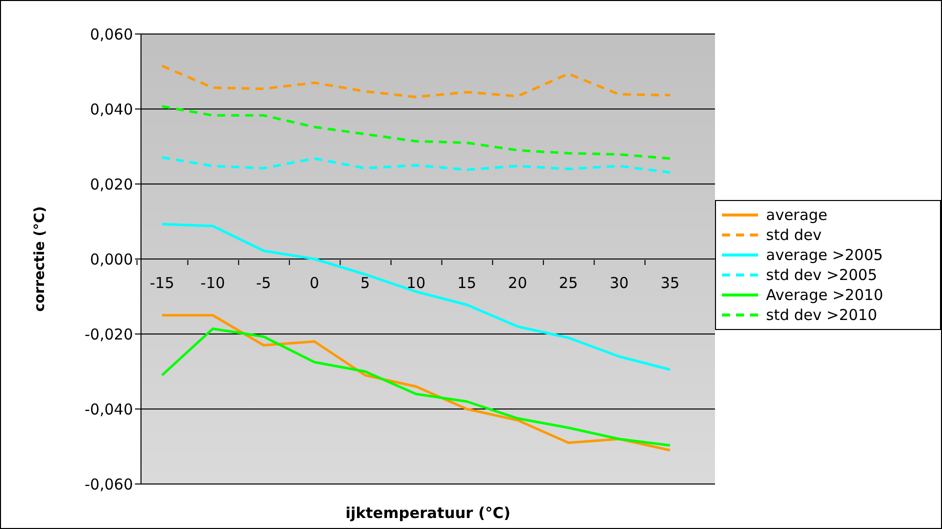 This screenshot has width=942, height=529. What do you see at coordinates (111, 109) in the screenshot?
I see `y-tick-label: 0,040` at bounding box center [111, 109].